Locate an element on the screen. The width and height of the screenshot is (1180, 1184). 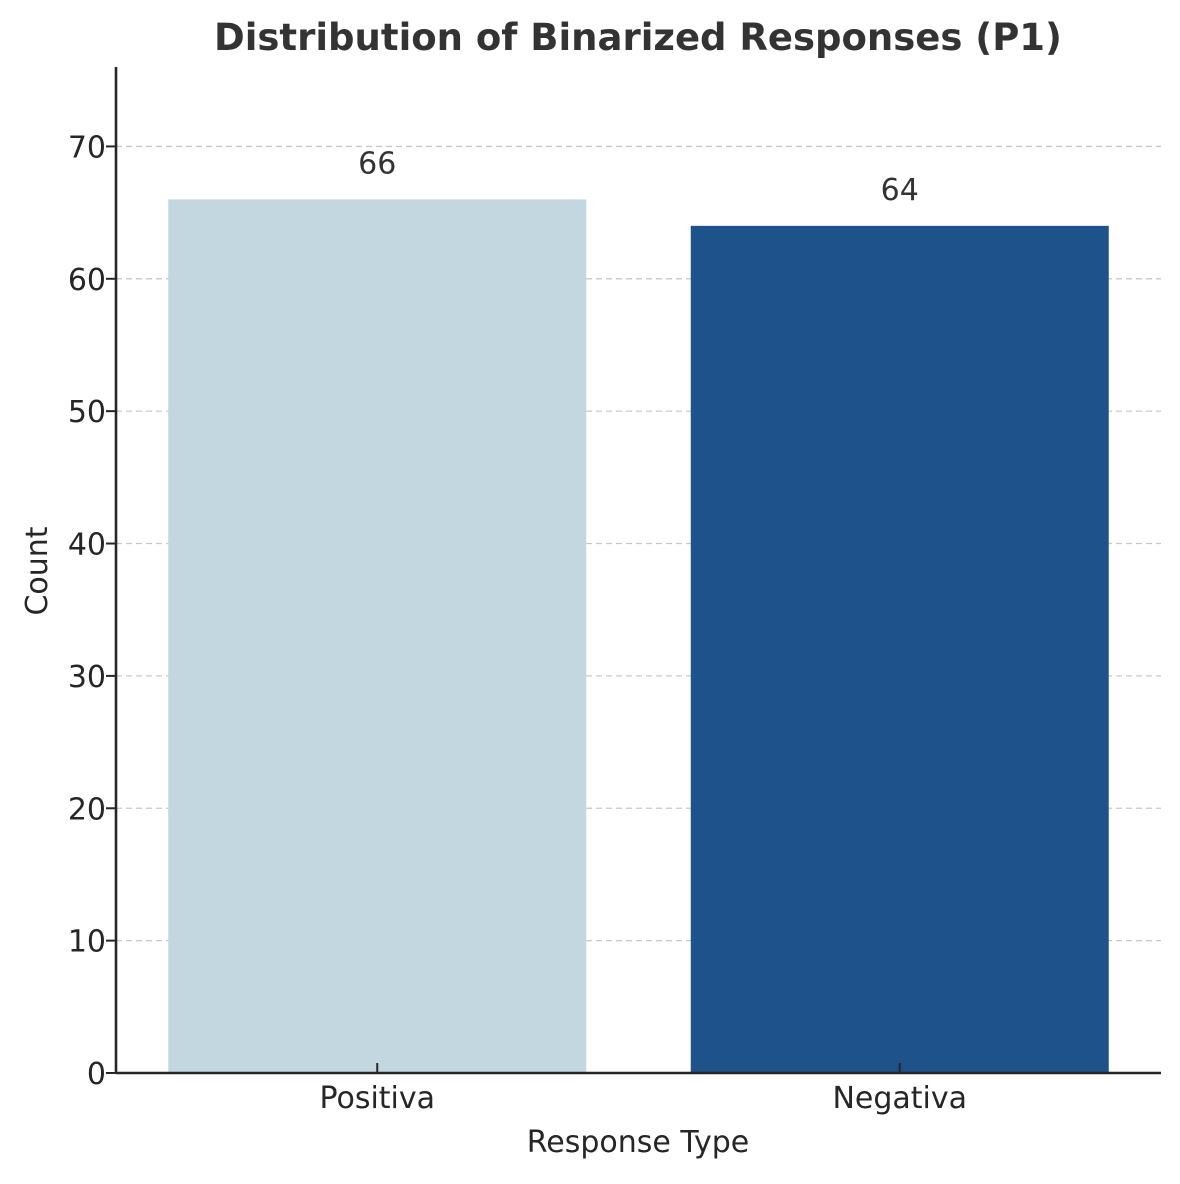
y-tick-label: 40 is located at coordinates (87, 545).